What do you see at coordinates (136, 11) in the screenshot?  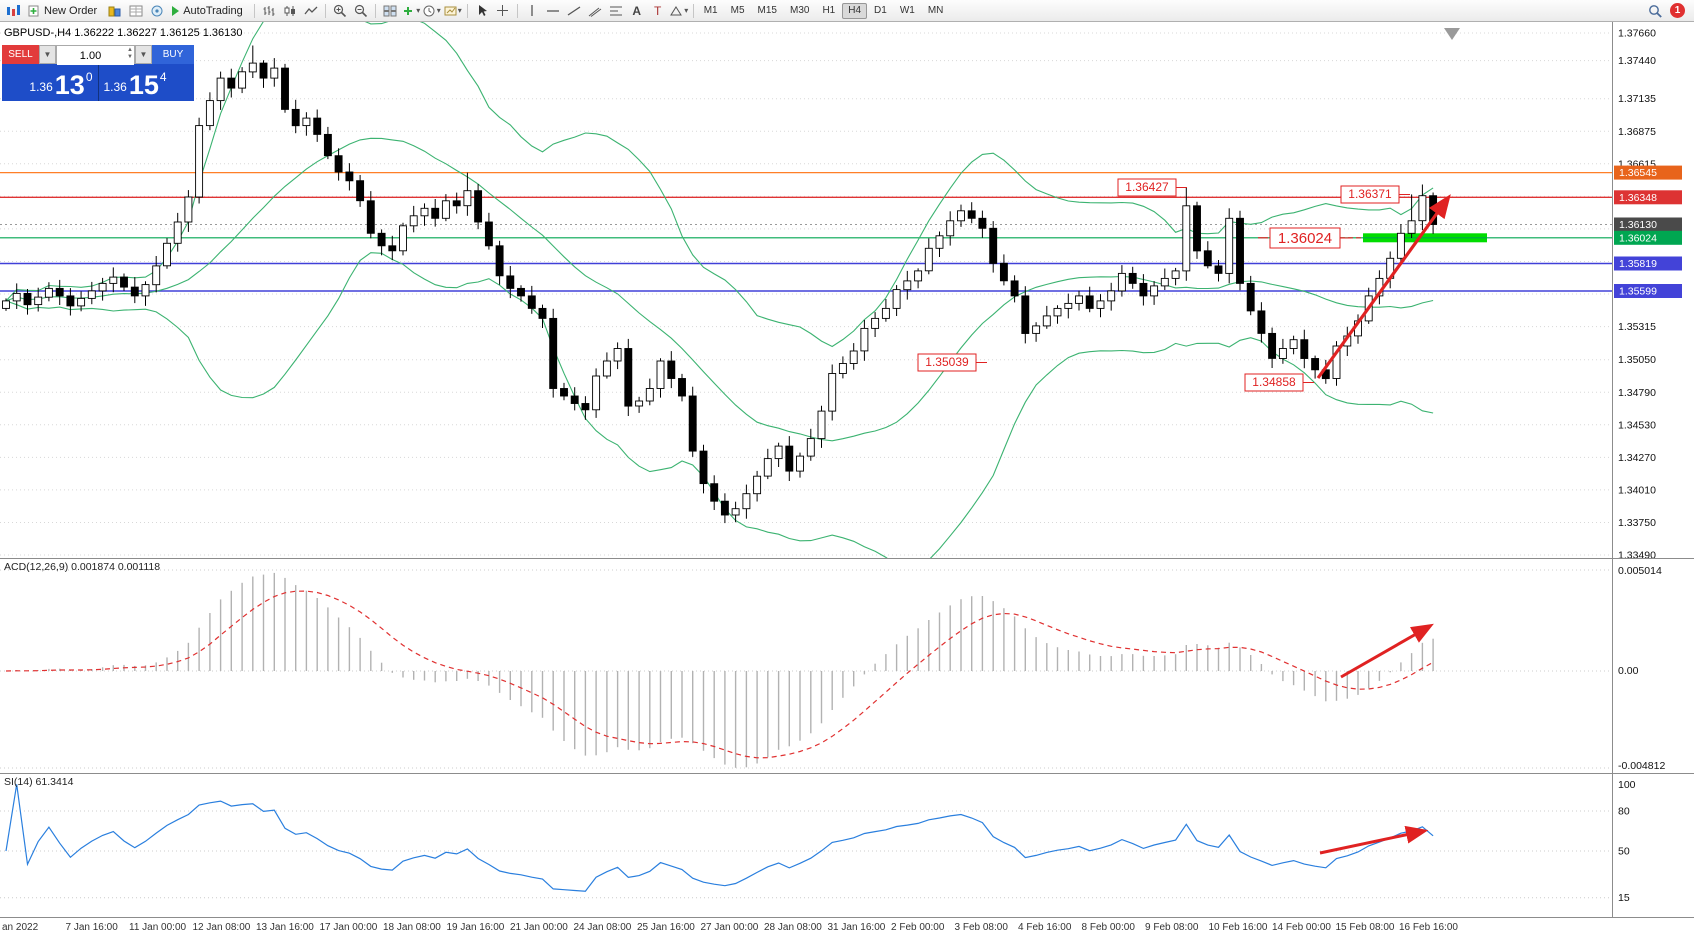 I see `data-window-icon` at bounding box center [136, 11].